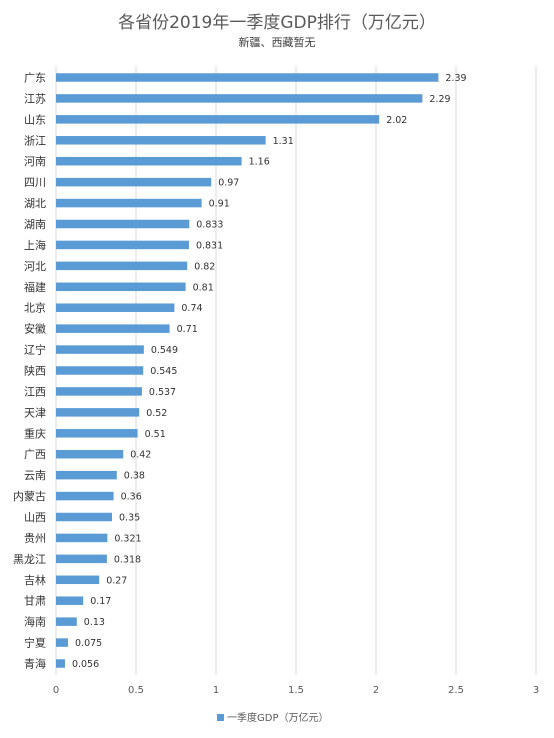 Image resolution: width=554 pixels, height=738 pixels. Describe the element at coordinates (220, 717) in the screenshot. I see `legend-swatch` at that location.